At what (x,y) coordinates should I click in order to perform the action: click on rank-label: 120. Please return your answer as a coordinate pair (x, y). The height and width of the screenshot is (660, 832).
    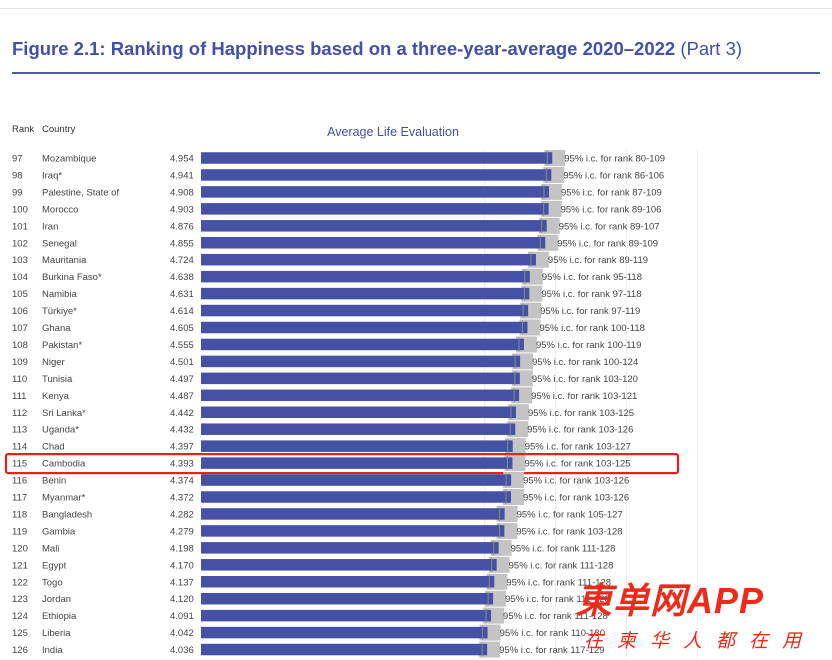
    Looking at the image, I should click on (20, 548).